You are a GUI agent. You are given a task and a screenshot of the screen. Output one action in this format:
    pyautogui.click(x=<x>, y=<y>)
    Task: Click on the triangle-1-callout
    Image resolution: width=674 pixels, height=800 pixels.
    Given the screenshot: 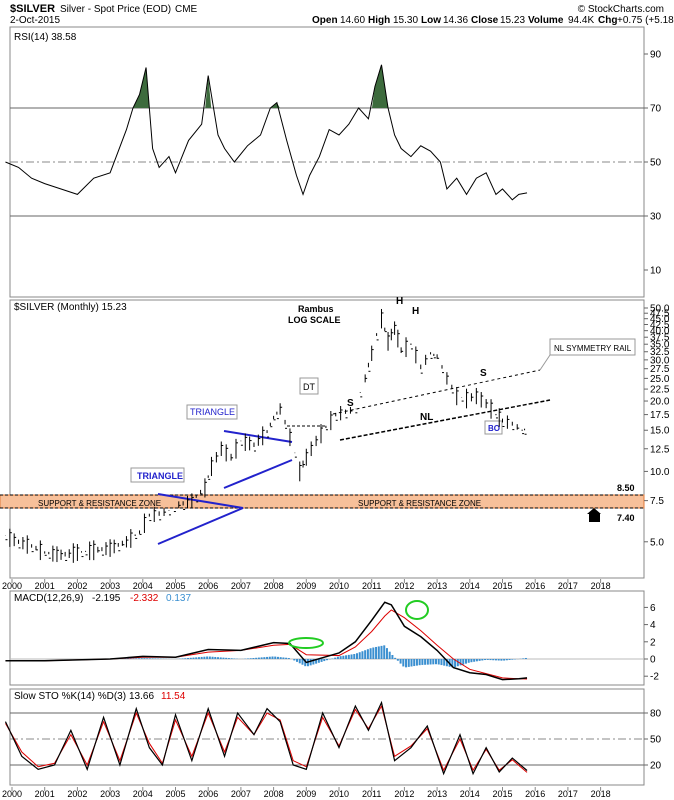 What is the action you would take?
    pyautogui.click(x=157, y=475)
    